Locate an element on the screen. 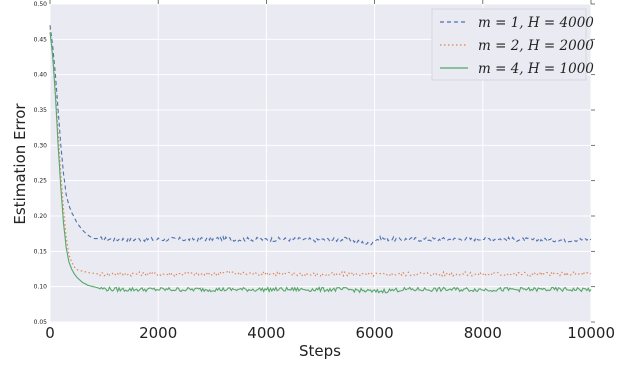 The height and width of the screenshot is (367, 635). x-tick-label: 4000 is located at coordinates (266, 333).